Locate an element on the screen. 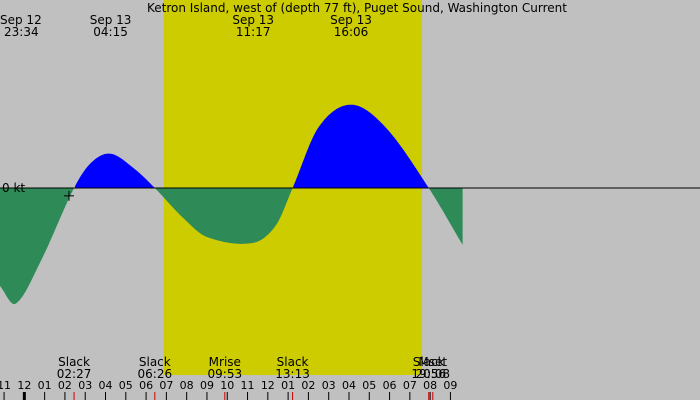 This screenshot has width=700, height=400. extreme-date: Sep 12 is located at coordinates (21, 20).